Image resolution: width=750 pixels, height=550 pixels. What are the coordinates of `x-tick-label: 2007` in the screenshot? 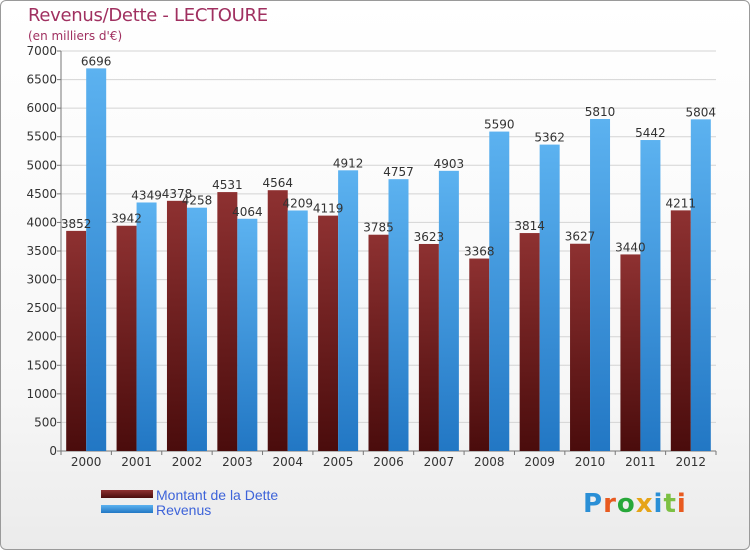 It's located at (439, 462).